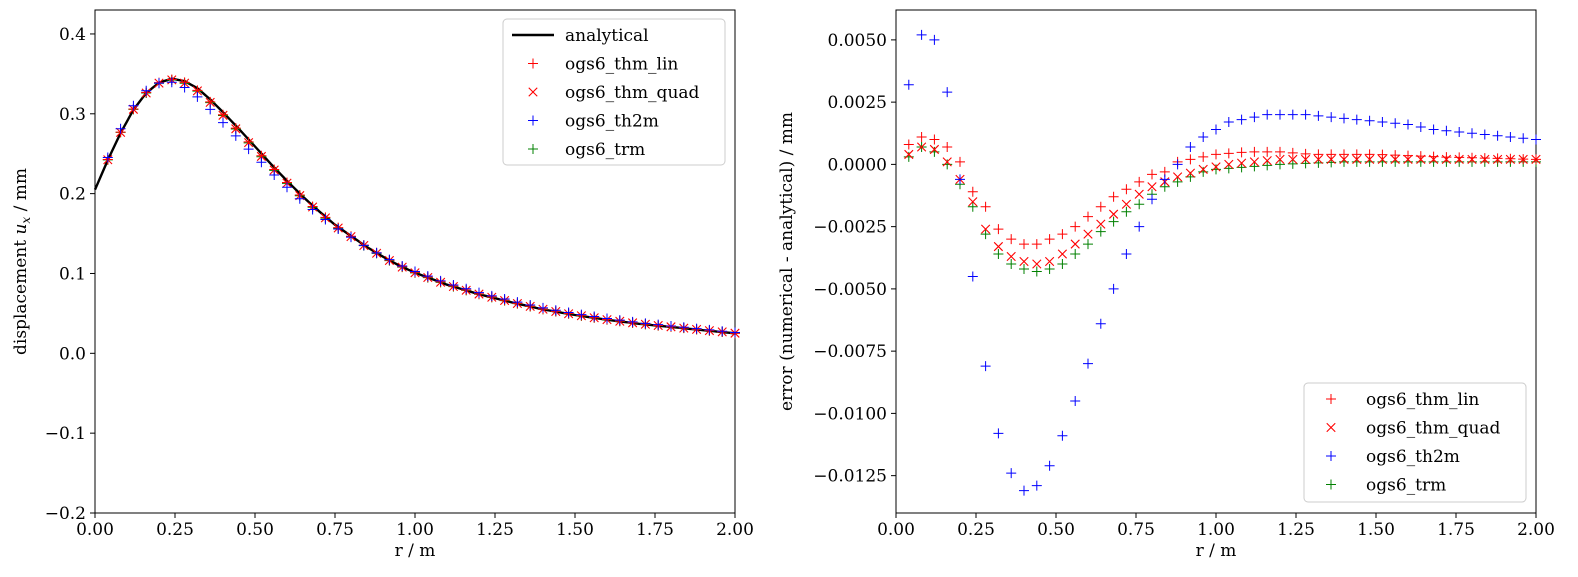 This screenshot has width=1578, height=577. What do you see at coordinates (612, 122) in the screenshot?
I see `legend-label-ogs6_th2m: ogs6_th2m` at bounding box center [612, 122].